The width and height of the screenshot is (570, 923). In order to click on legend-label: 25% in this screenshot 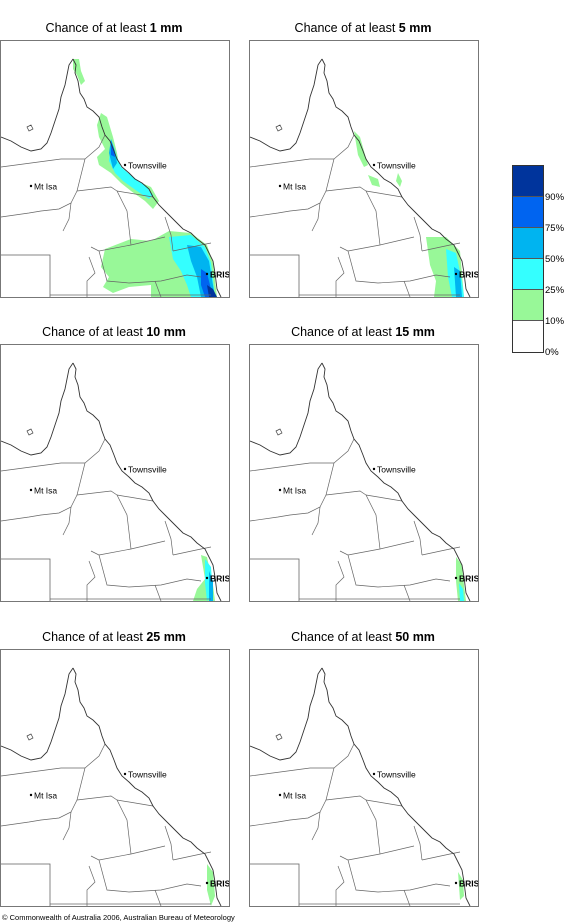, I will do `click(555, 290)`.